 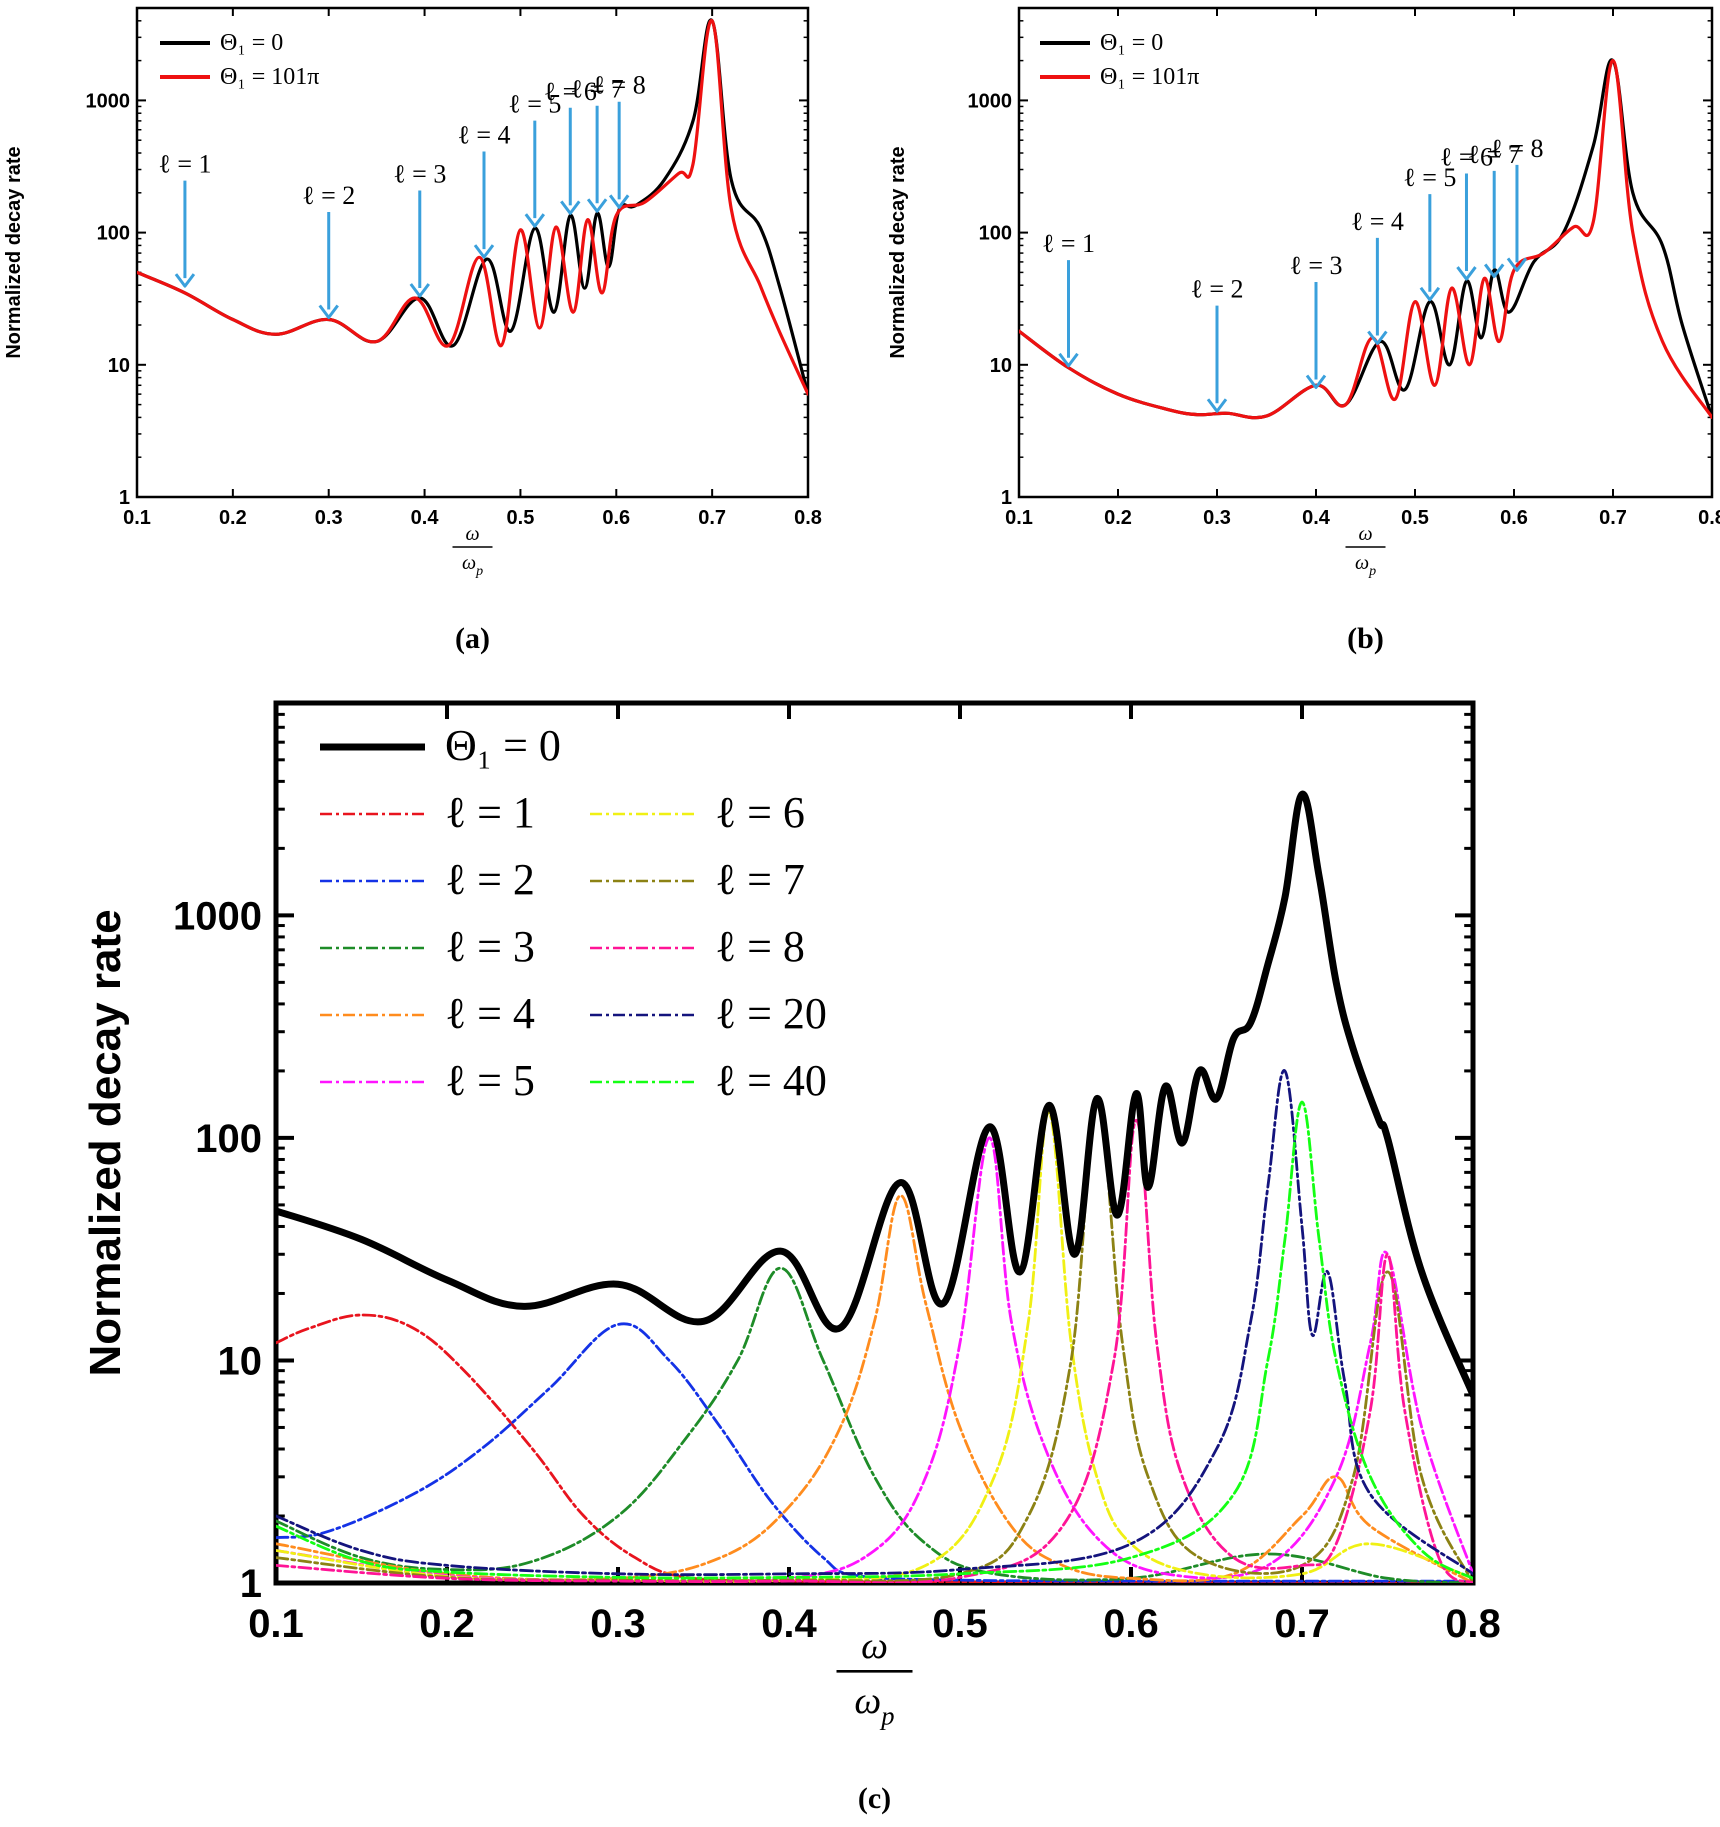 What do you see at coordinates (1119, 60) in the screenshot?
I see `legend: Θ₁ = 0 Θ₁ = 101π` at bounding box center [1119, 60].